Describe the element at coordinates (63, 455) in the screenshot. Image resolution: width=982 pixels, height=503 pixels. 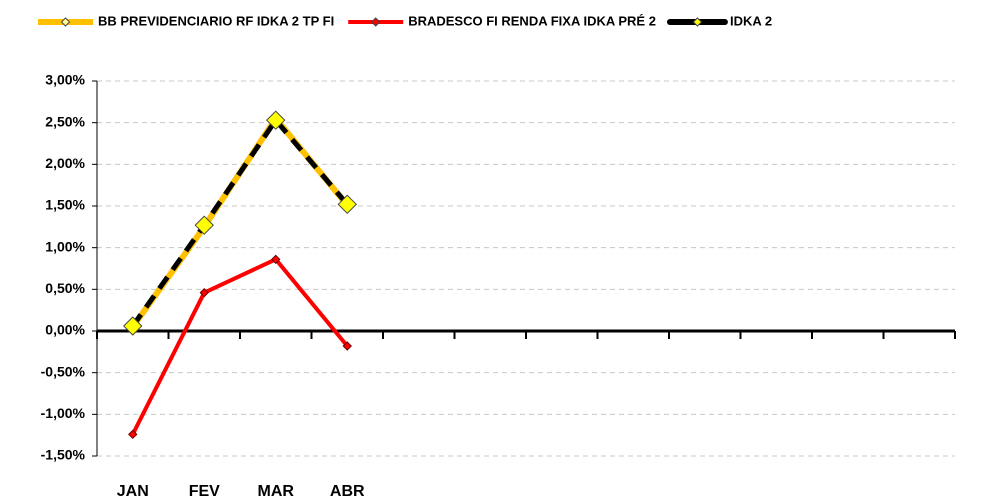
I see `y-tick-label: -1,50%` at that location.